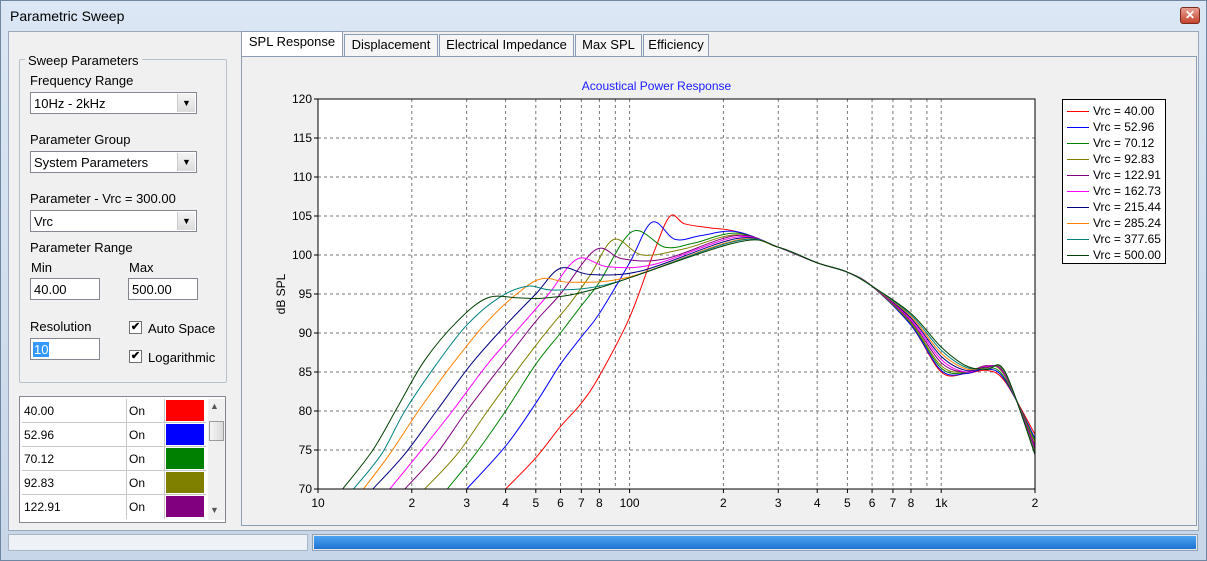  Describe the element at coordinates (306, 333) in the screenshot. I see `y-tick-label: 90` at that location.